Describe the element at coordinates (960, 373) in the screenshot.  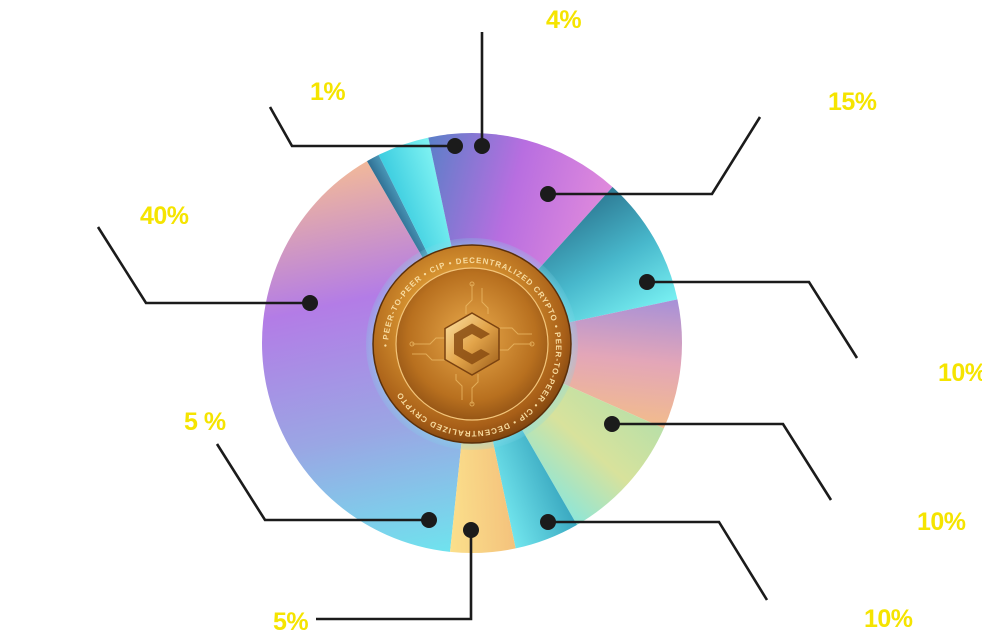
I see `slice-label-4: 10%` at that location.